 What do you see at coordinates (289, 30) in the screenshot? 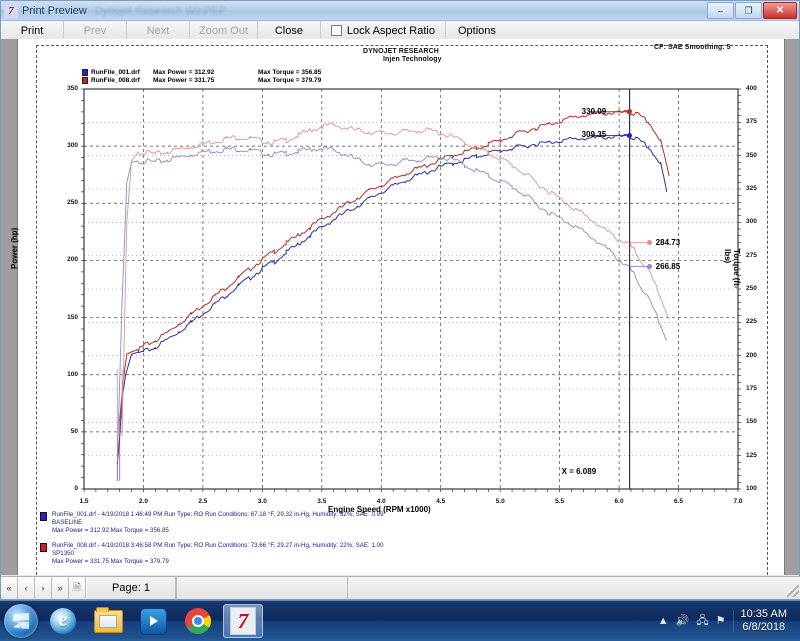
I see `close-preview-button: Close` at bounding box center [289, 30].